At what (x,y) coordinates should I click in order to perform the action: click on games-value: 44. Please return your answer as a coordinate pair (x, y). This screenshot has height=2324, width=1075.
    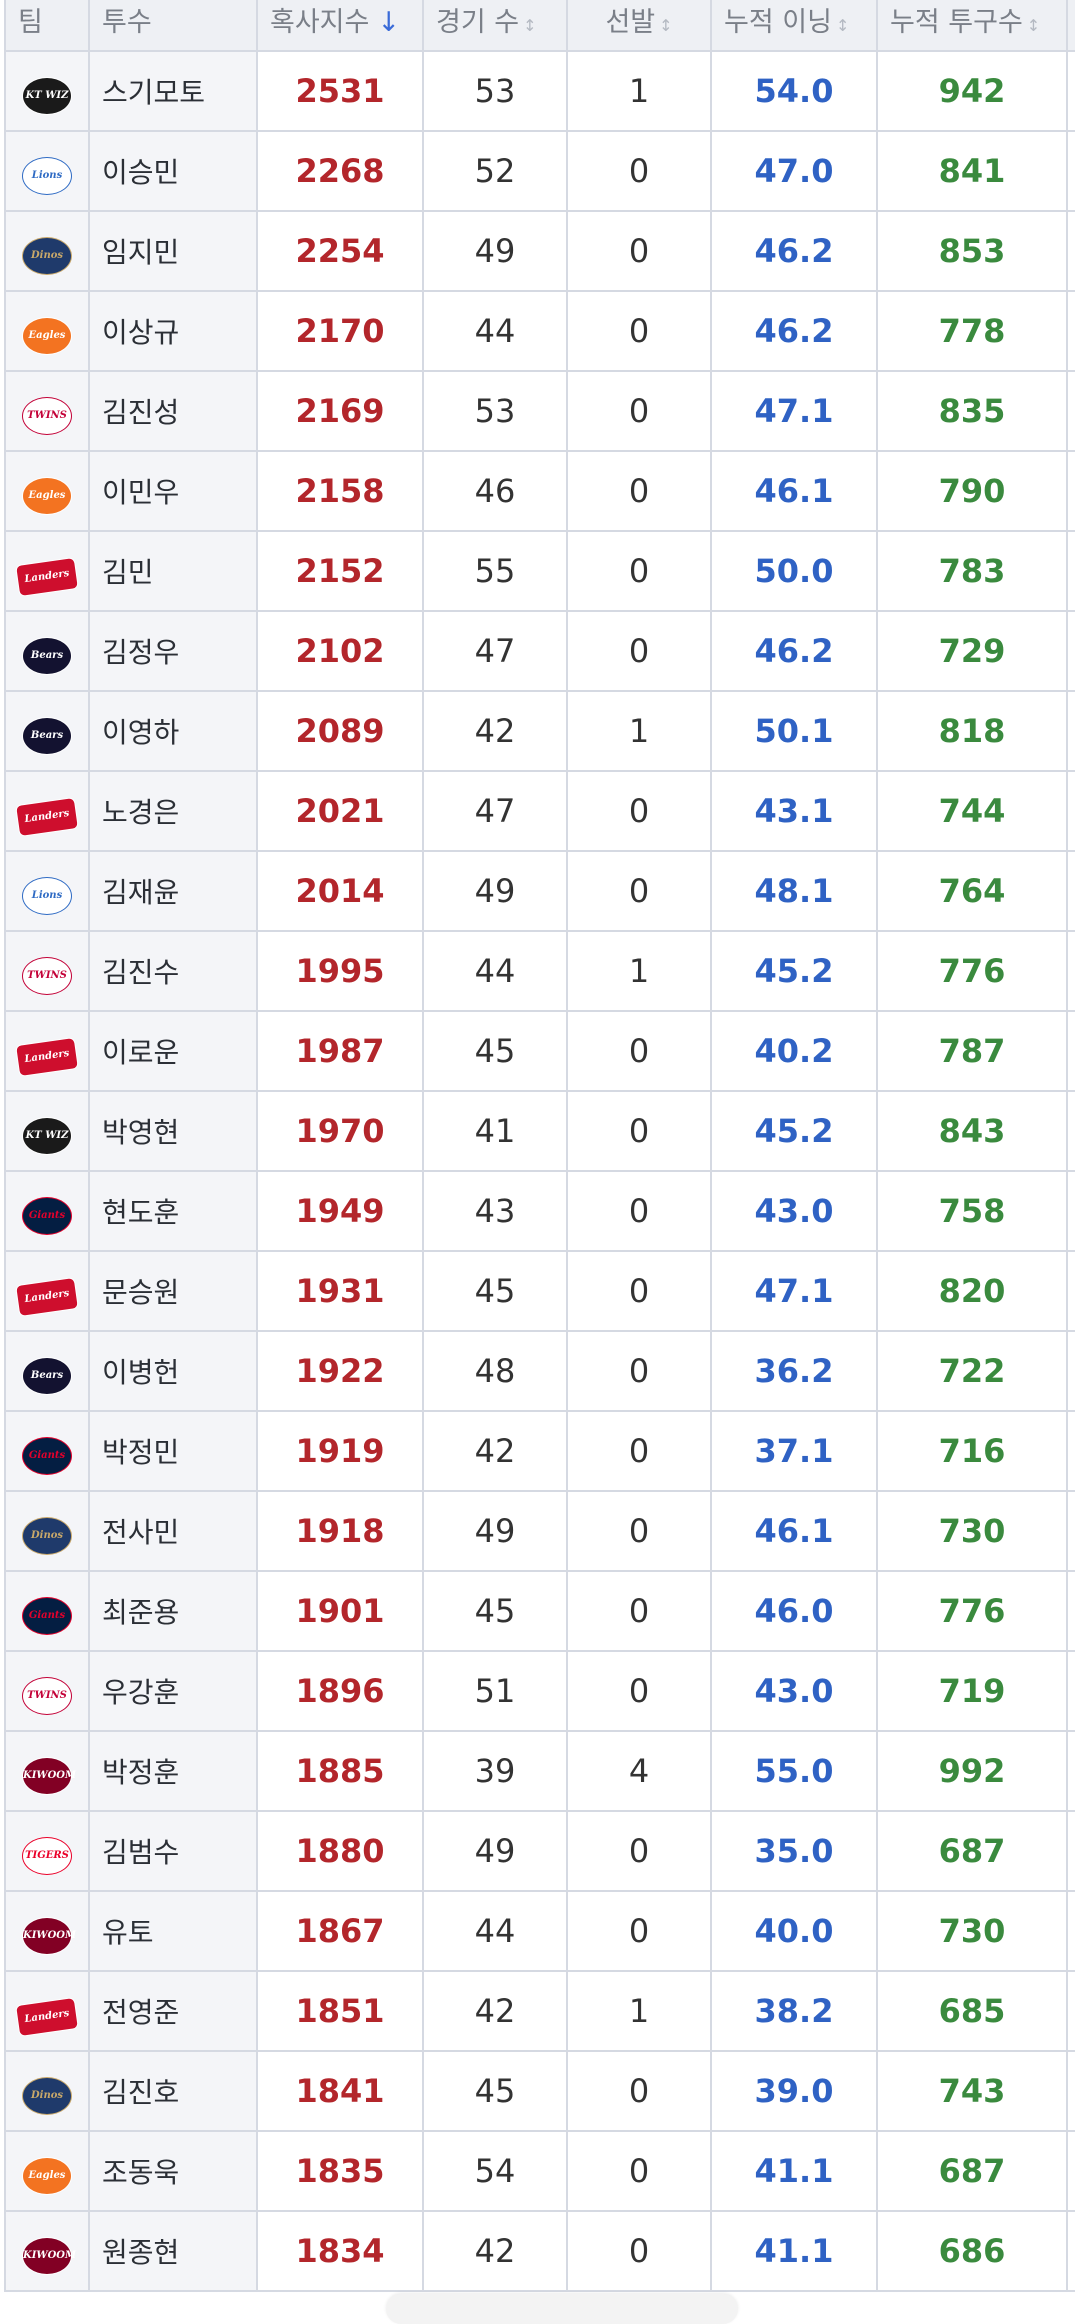
    Looking at the image, I should click on (495, 971).